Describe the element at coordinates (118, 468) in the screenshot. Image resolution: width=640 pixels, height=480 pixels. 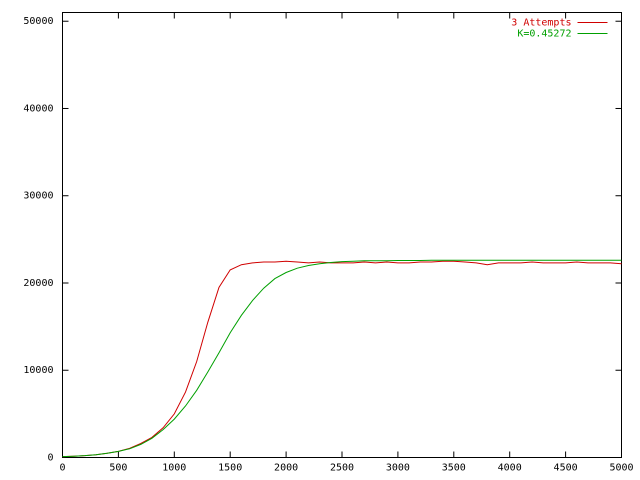
I see `x-tick-label: 500` at that location.